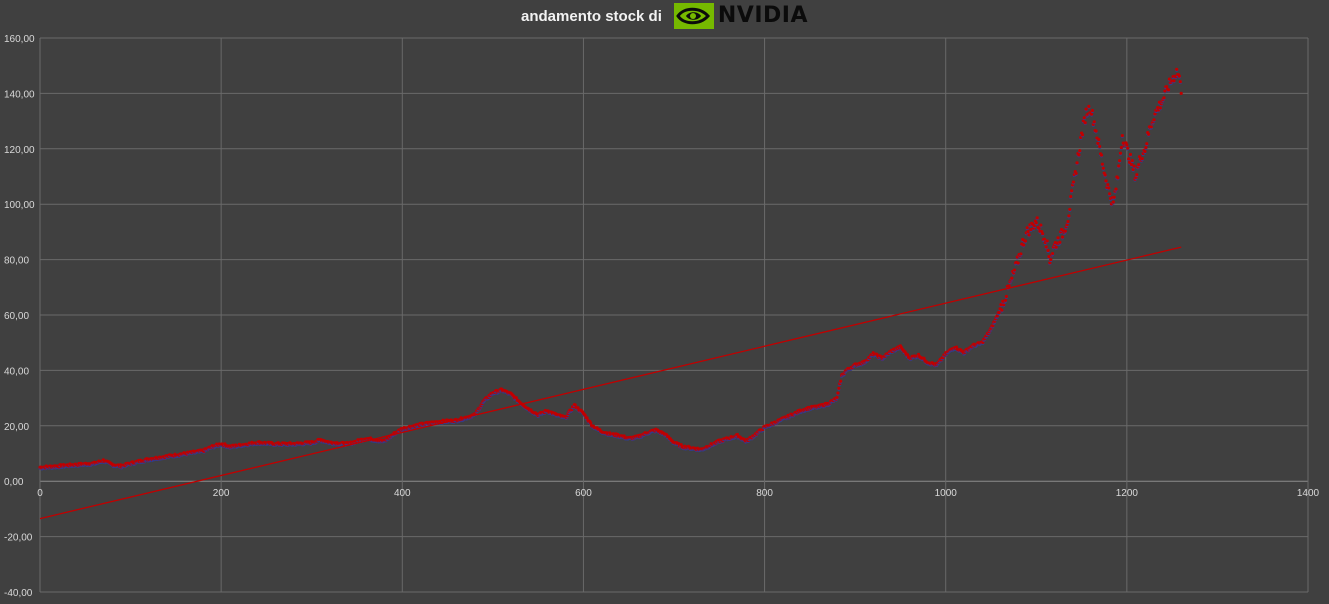 The width and height of the screenshot is (1329, 604). I want to click on x-tick-label: 600, so click(583, 493).